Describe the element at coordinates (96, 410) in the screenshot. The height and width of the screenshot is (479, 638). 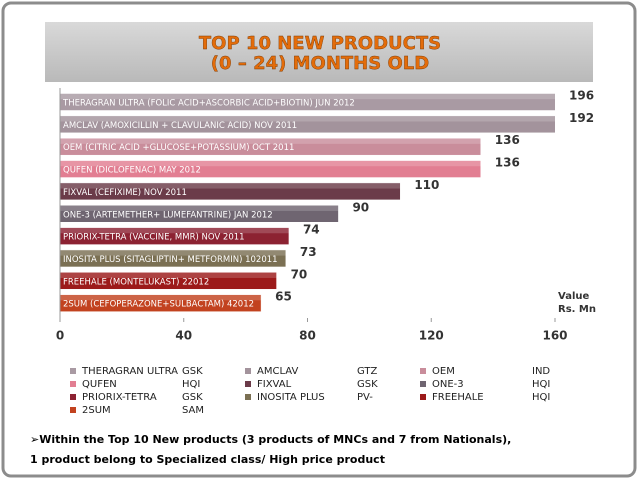
I see `legend-name: 2SUM` at that location.